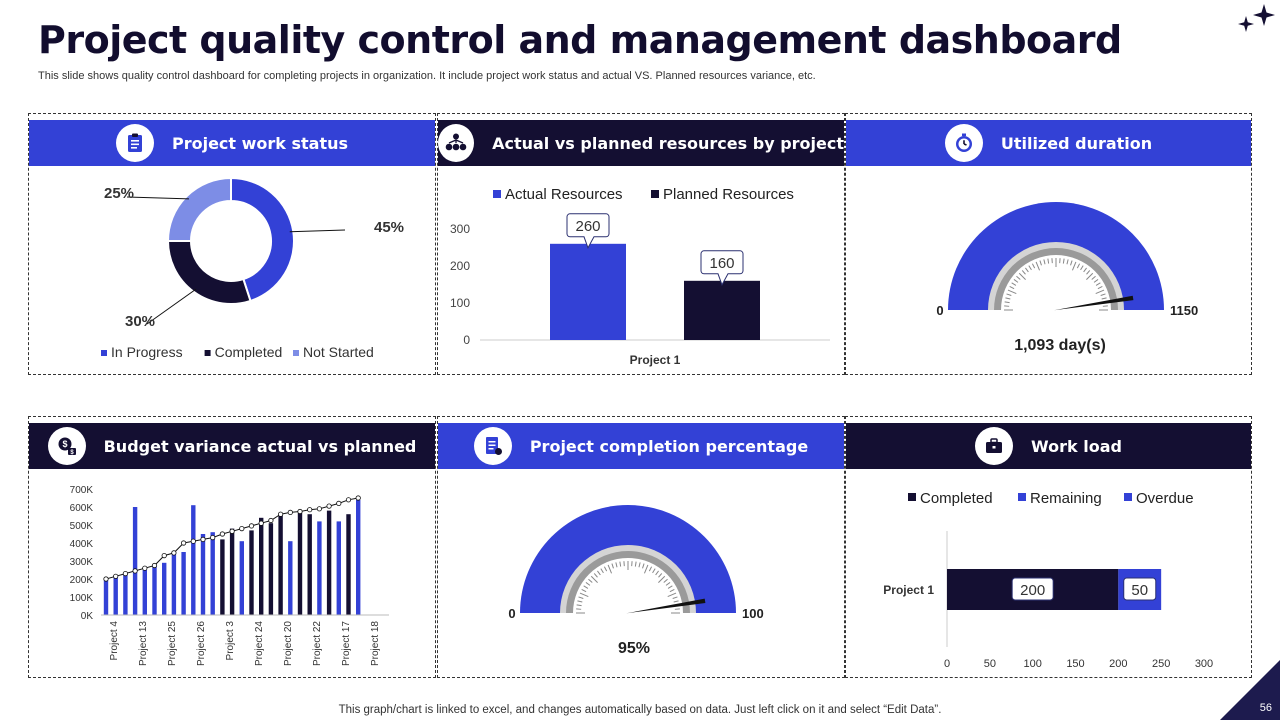  I want to click on duration-gauge: 0 1150 1,093 day(s), so click(1067, 278).